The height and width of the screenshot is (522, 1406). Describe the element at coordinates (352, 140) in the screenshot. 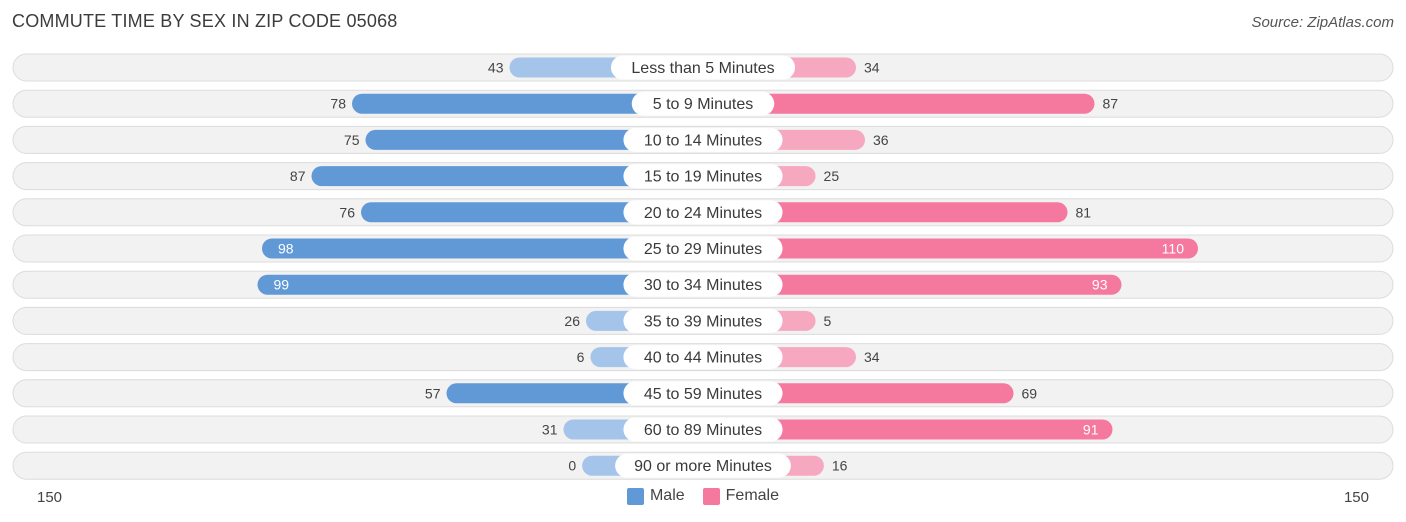

I see `male-value-label: 75` at that location.